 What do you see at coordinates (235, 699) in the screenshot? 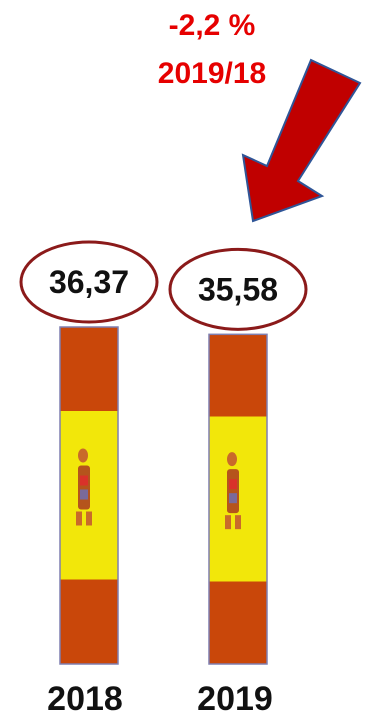
I see `year-label: 2019` at bounding box center [235, 699].